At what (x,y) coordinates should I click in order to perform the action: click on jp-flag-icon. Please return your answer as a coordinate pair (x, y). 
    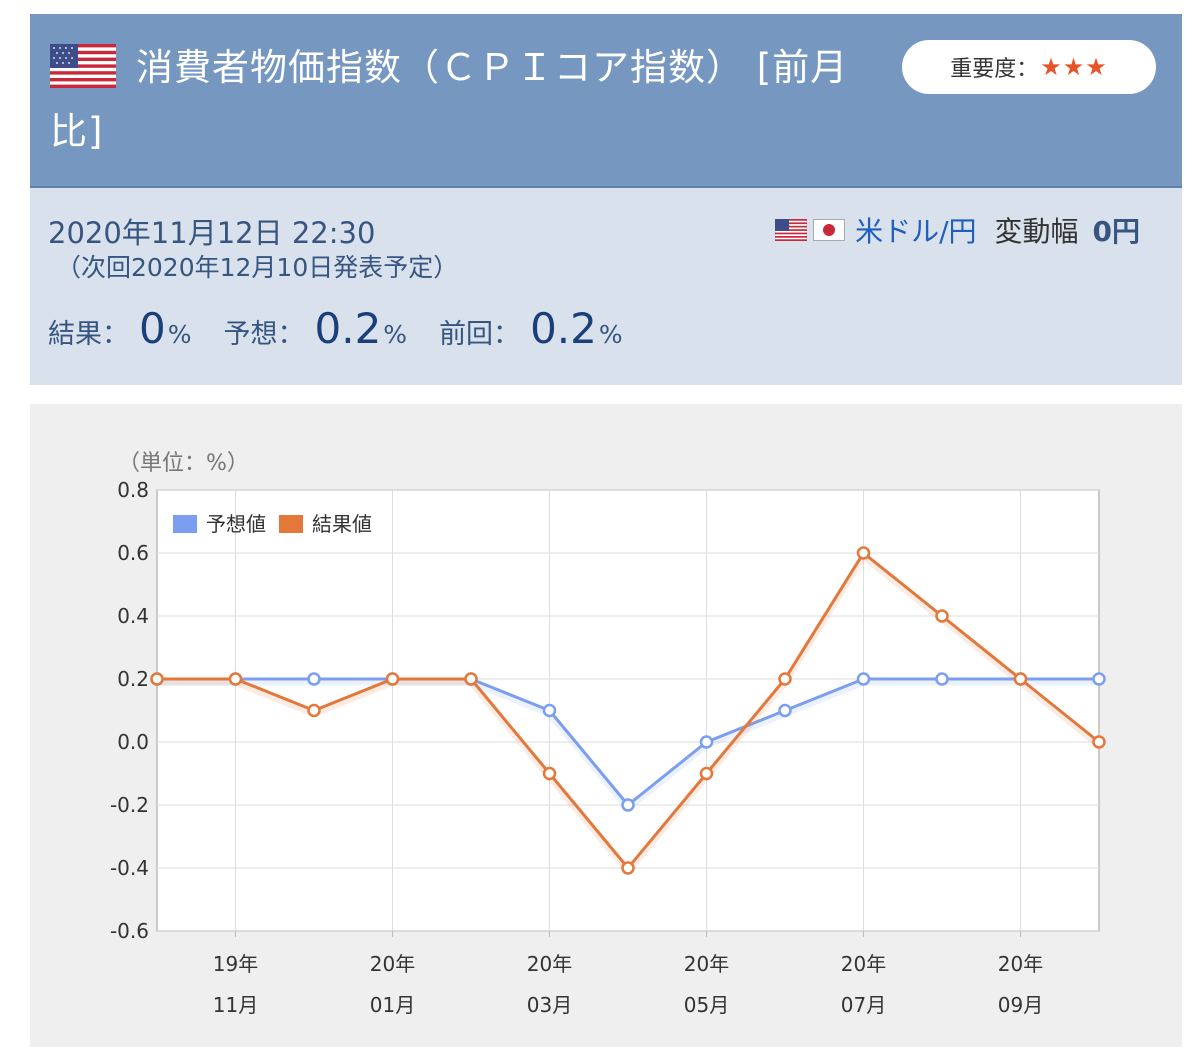
    Looking at the image, I should click on (829, 230).